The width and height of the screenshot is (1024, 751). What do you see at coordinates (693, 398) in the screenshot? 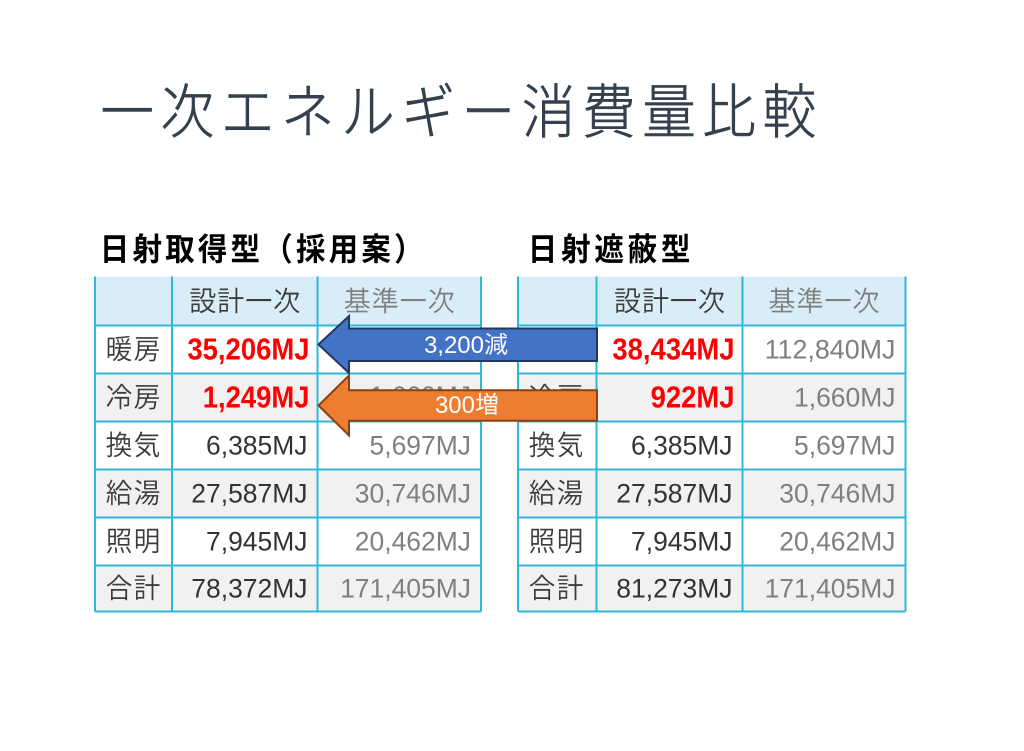
I see `svg-text: 922MJ` at bounding box center [693, 398].